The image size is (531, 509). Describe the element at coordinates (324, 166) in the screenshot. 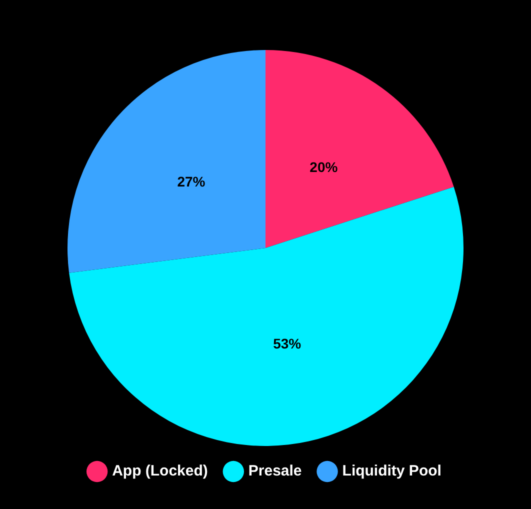

I see `data-label: 20%` at that location.